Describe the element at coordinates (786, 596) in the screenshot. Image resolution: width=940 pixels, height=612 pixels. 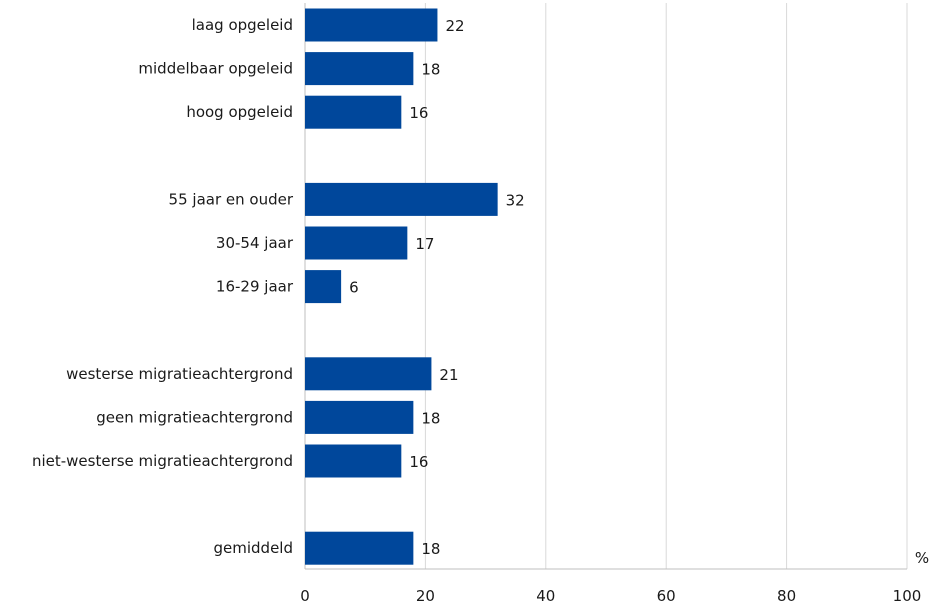
I see `x-tick-80: 80` at that location.